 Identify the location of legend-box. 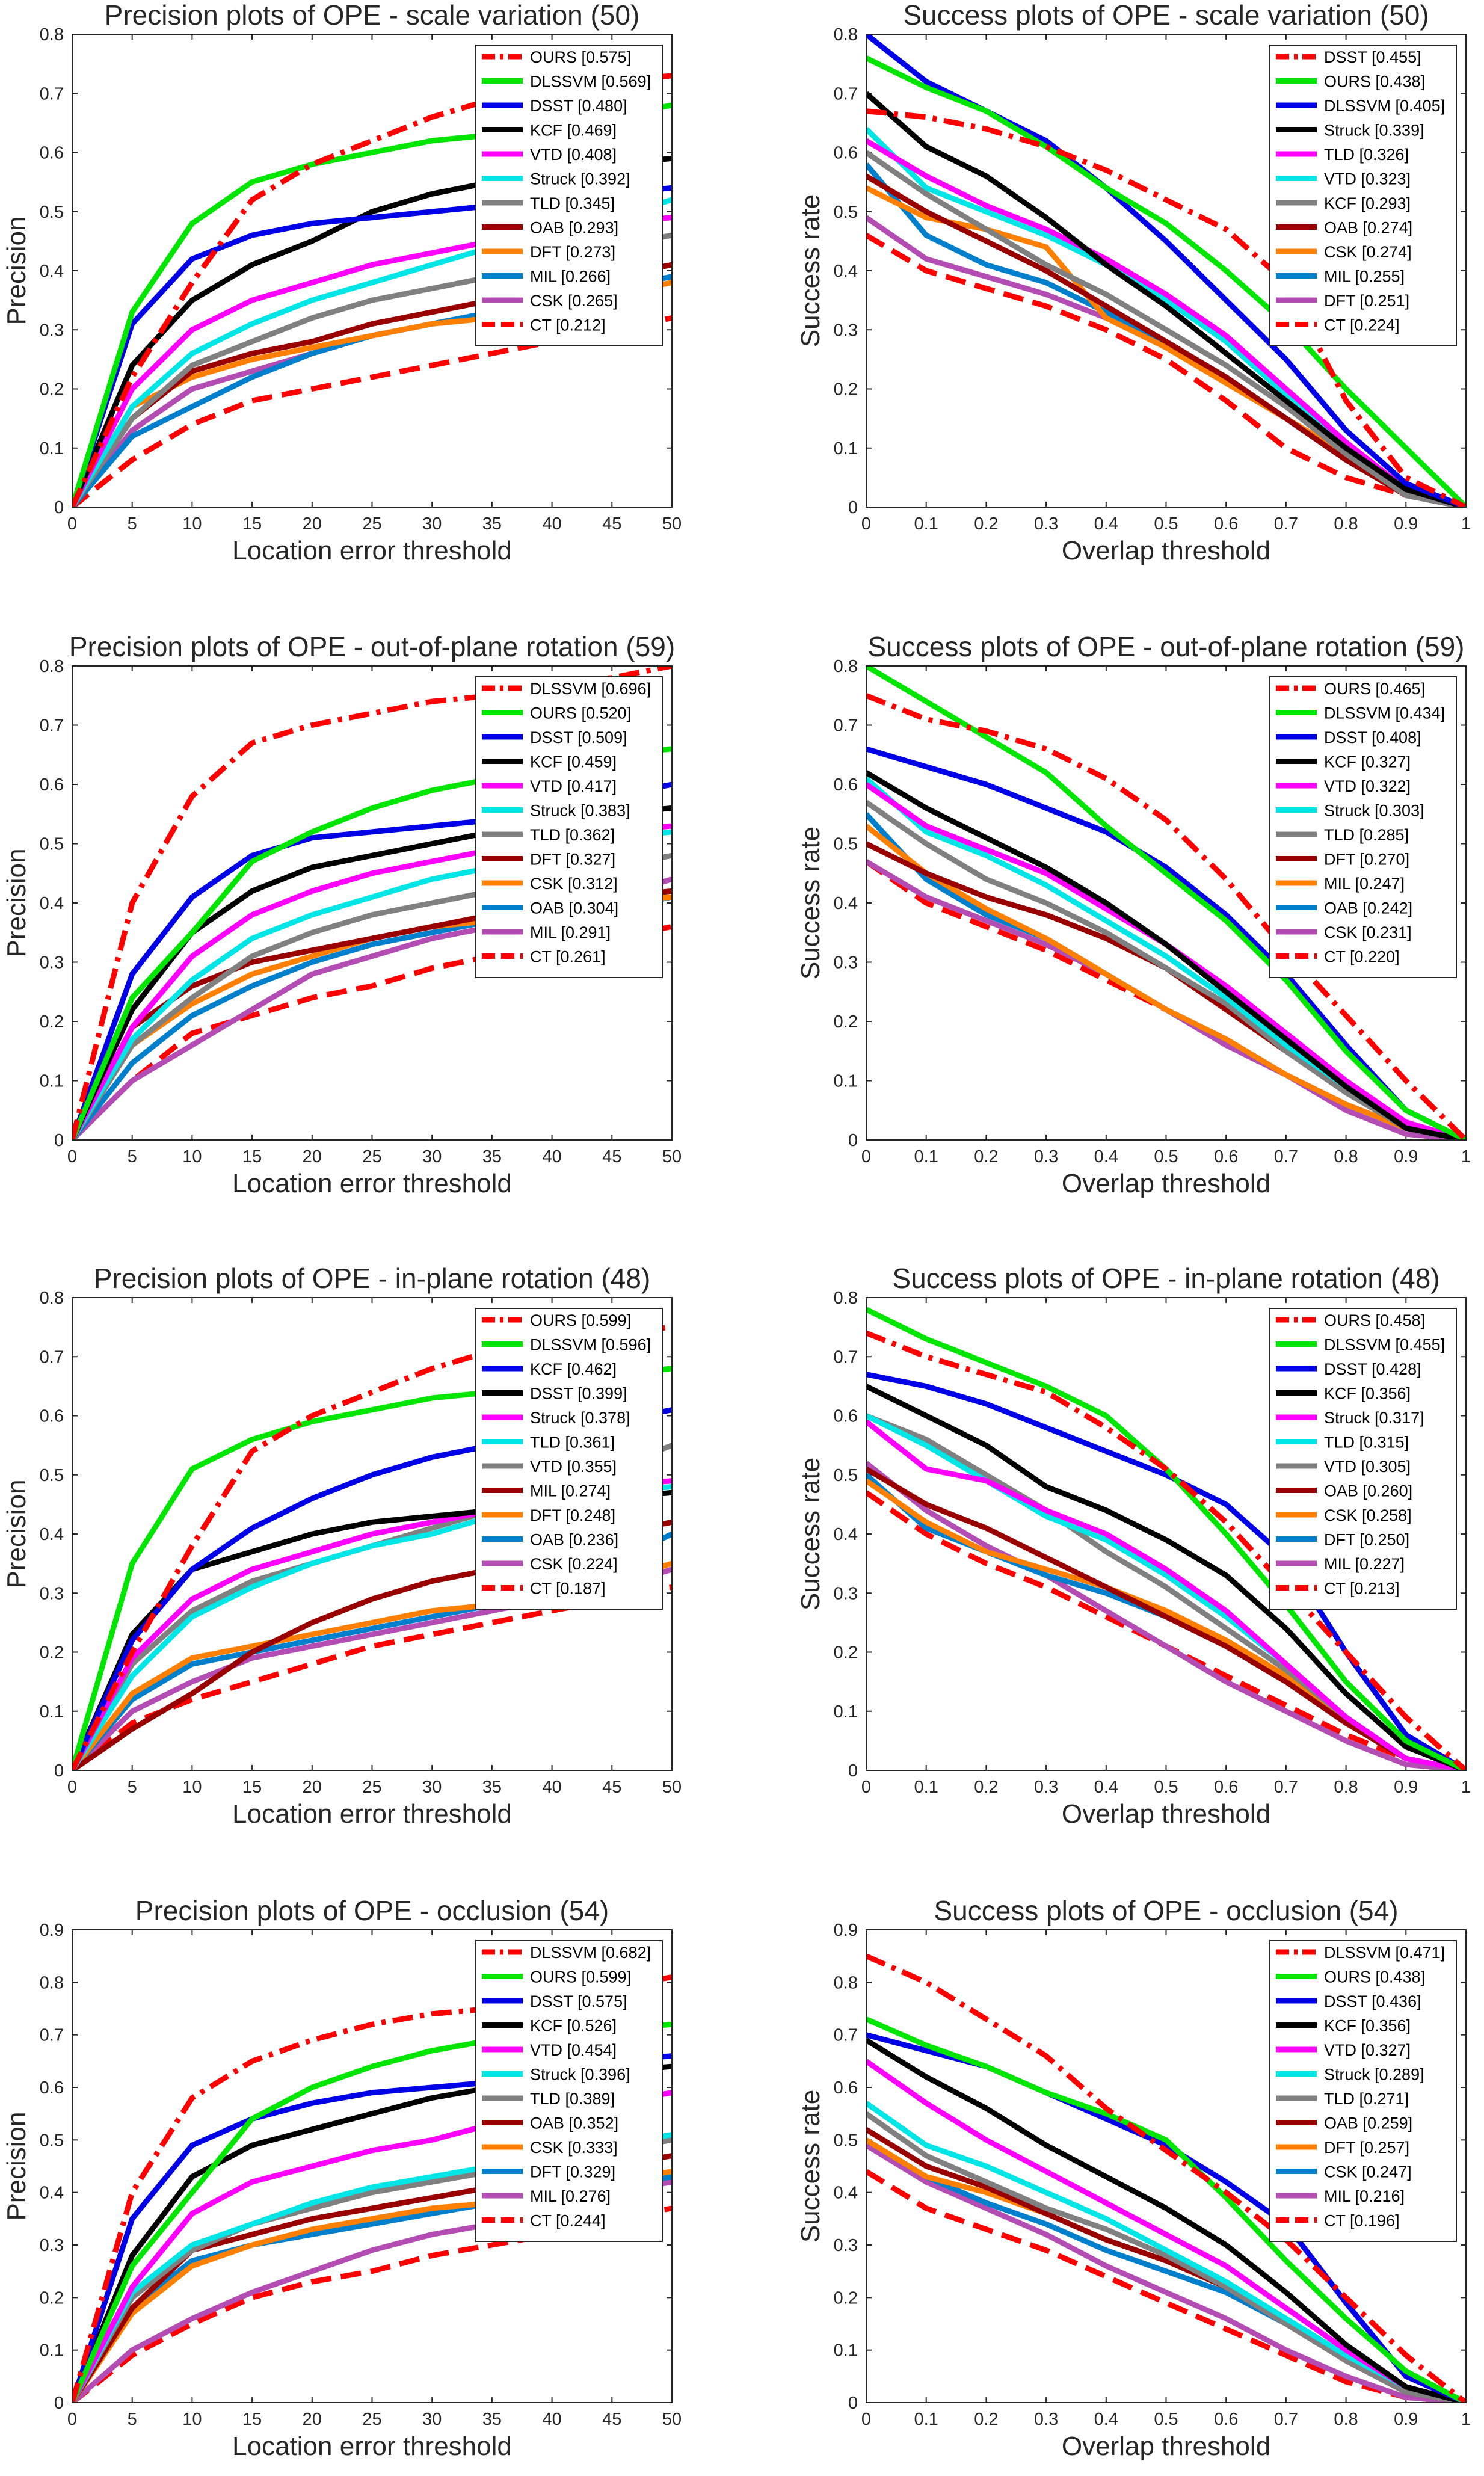
(569, 195).